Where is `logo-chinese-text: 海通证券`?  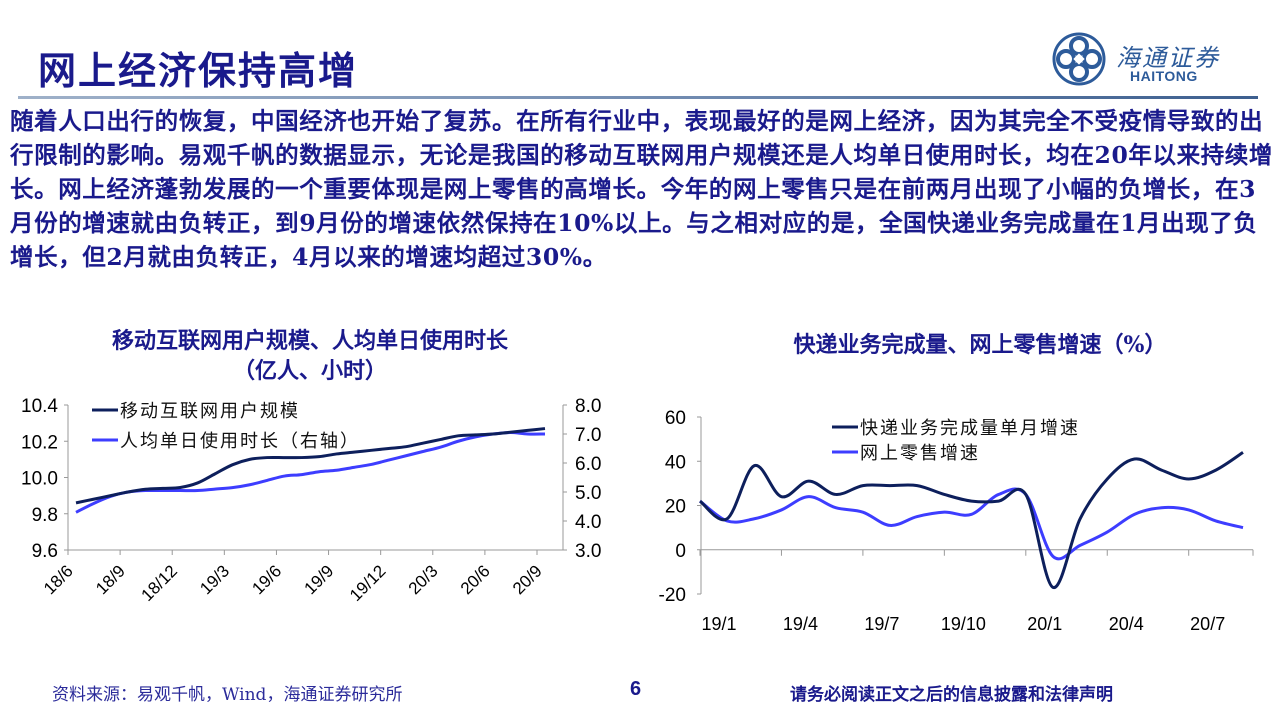
logo-chinese-text: 海通证券 is located at coordinates (1168, 58).